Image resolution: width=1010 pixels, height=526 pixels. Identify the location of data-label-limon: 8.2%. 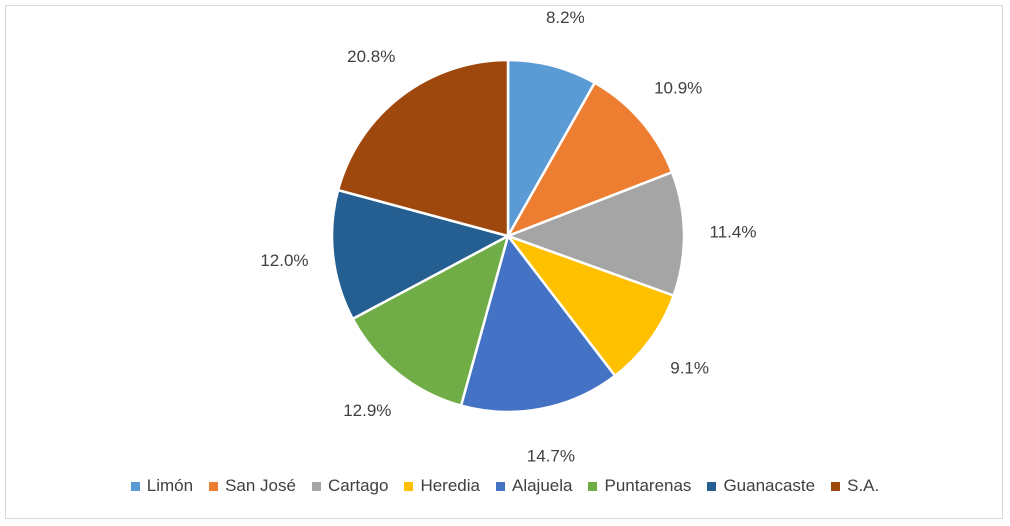
(565, 17).